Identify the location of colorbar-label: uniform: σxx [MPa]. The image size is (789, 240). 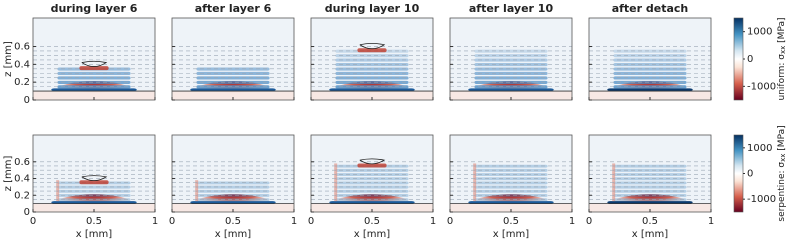
(782, 59).